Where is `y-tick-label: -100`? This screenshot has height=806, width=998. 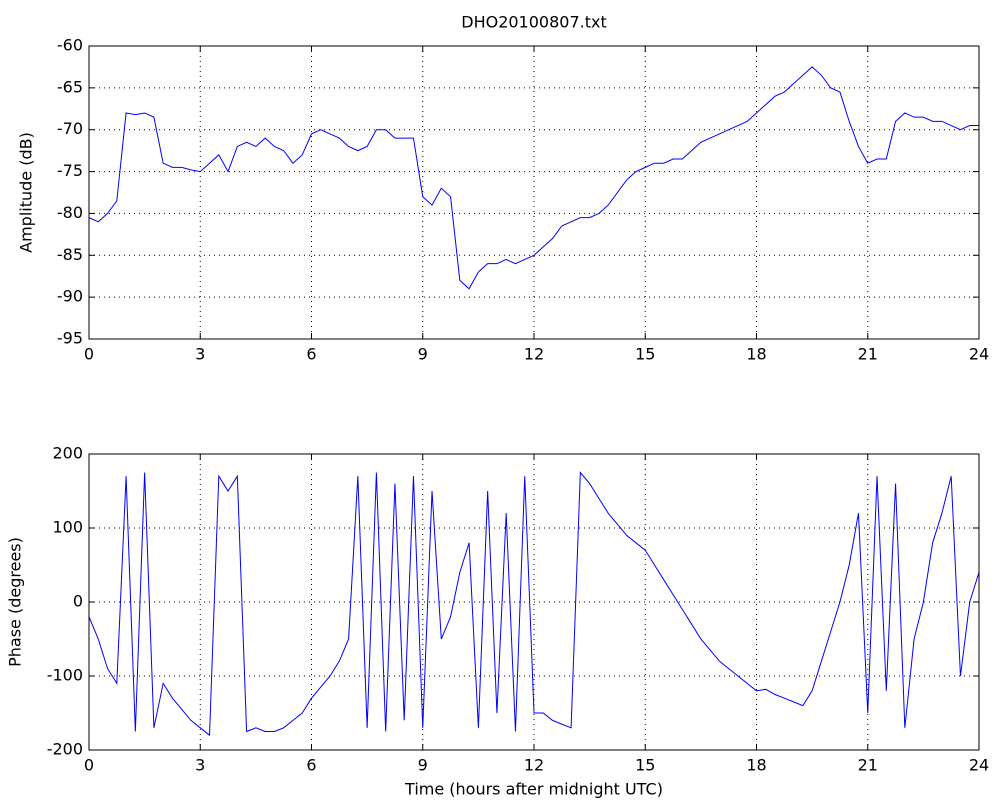 y-tick-label: -100 is located at coordinates (65, 675).